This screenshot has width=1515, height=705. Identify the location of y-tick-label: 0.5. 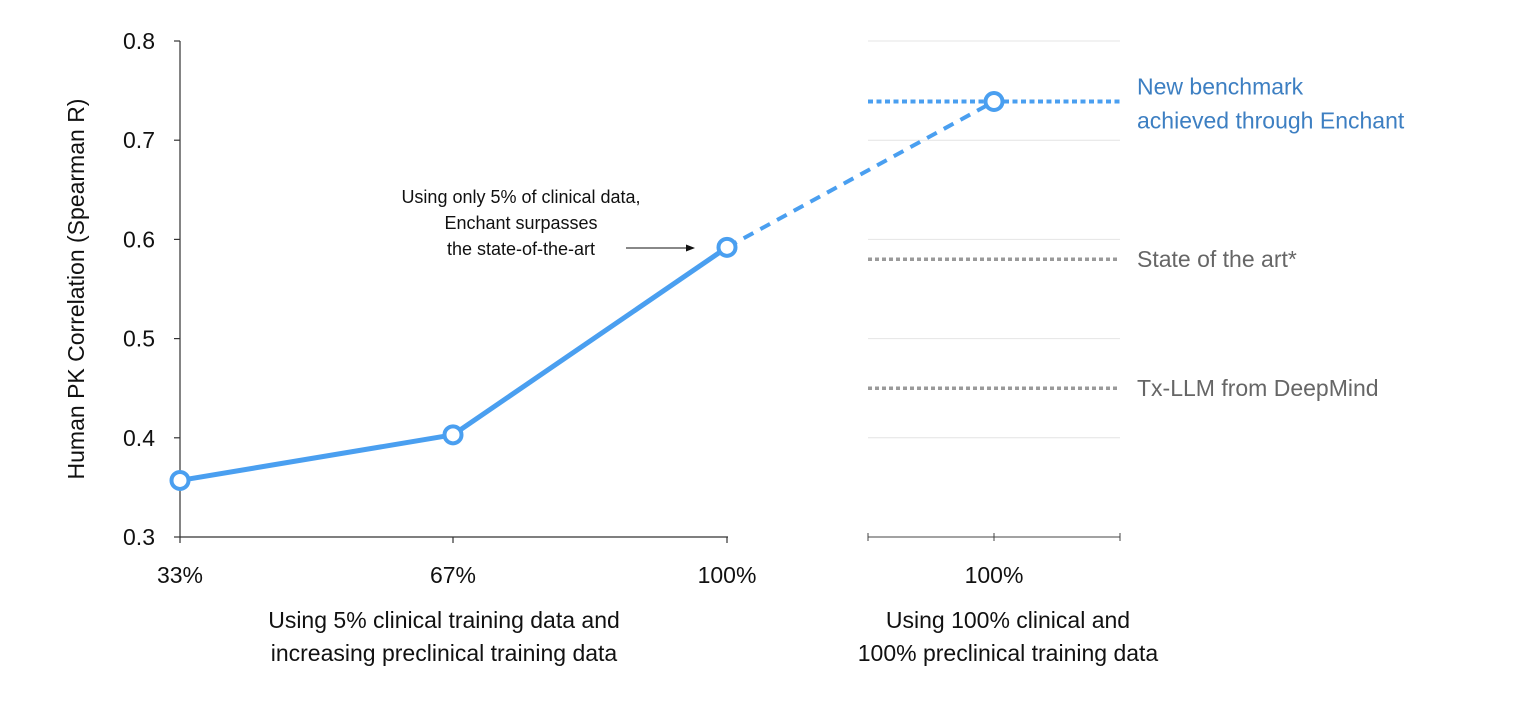
(139, 339).